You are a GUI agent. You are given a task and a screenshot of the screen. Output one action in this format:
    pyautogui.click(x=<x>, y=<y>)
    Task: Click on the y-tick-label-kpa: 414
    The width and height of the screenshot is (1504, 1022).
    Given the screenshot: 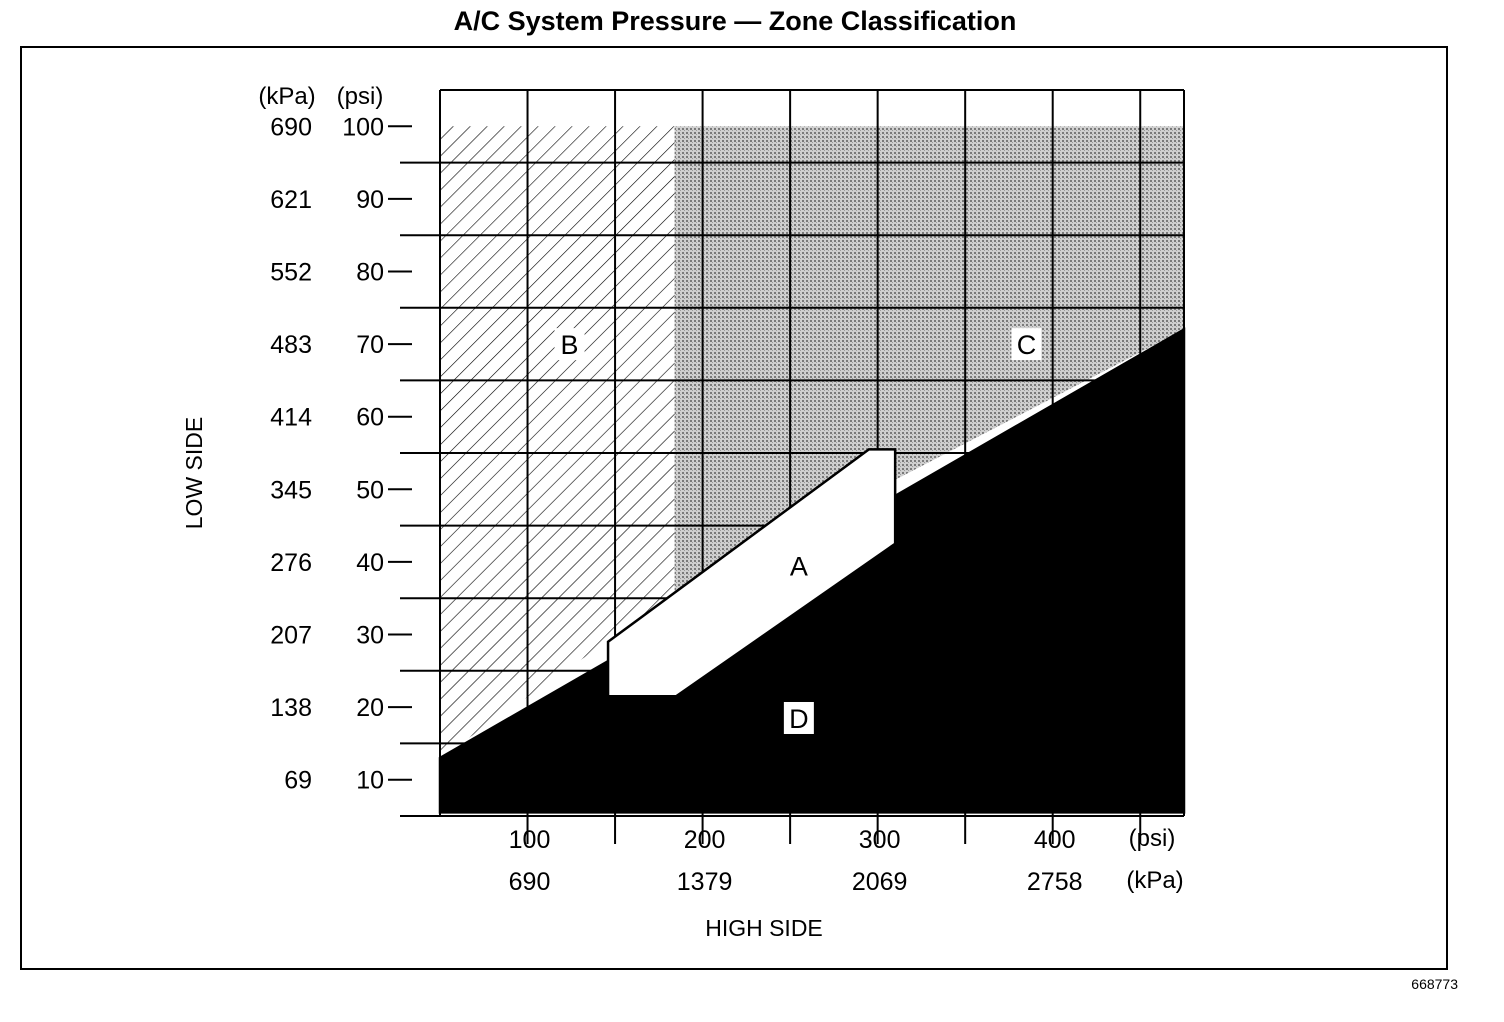 What is the action you would take?
    pyautogui.click(x=291, y=418)
    